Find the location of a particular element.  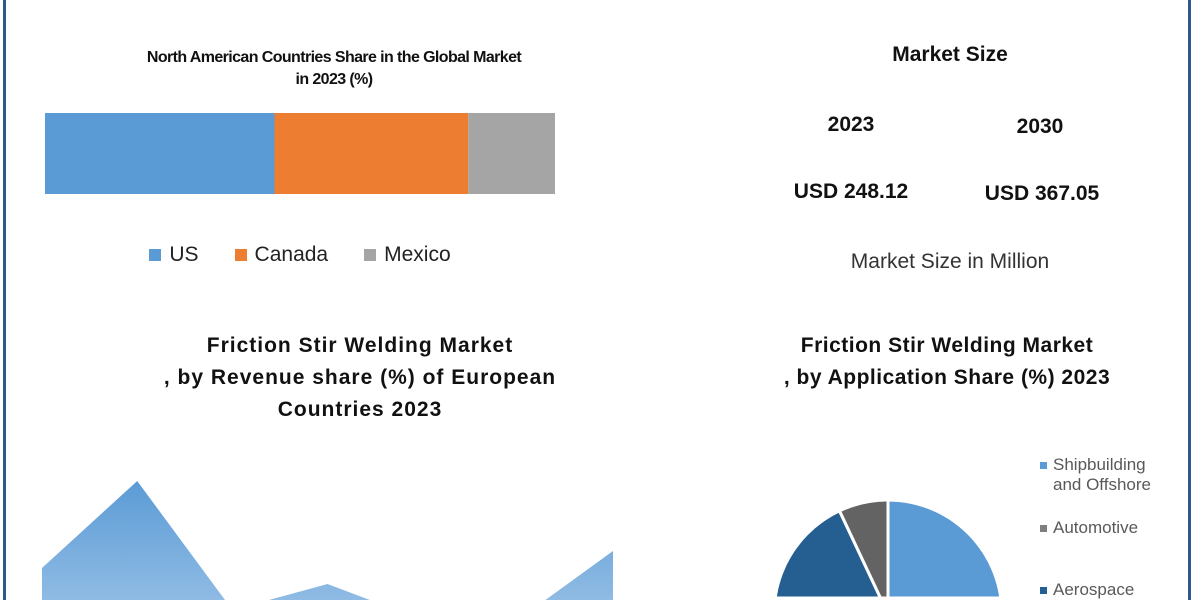

area-series is located at coordinates (327, 540).